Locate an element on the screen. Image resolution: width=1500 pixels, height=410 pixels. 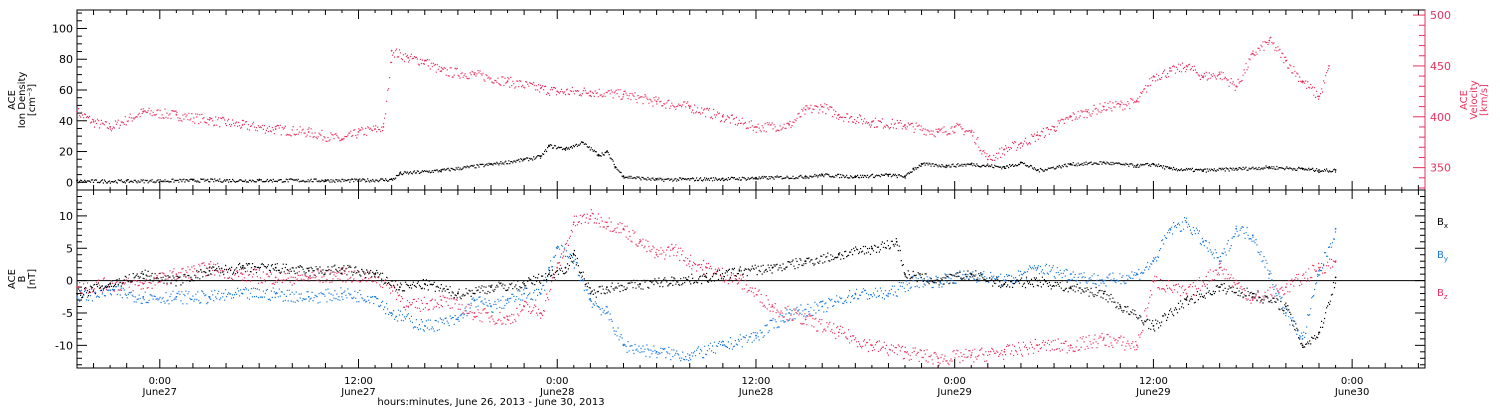
density-series-points is located at coordinates (707, 162).